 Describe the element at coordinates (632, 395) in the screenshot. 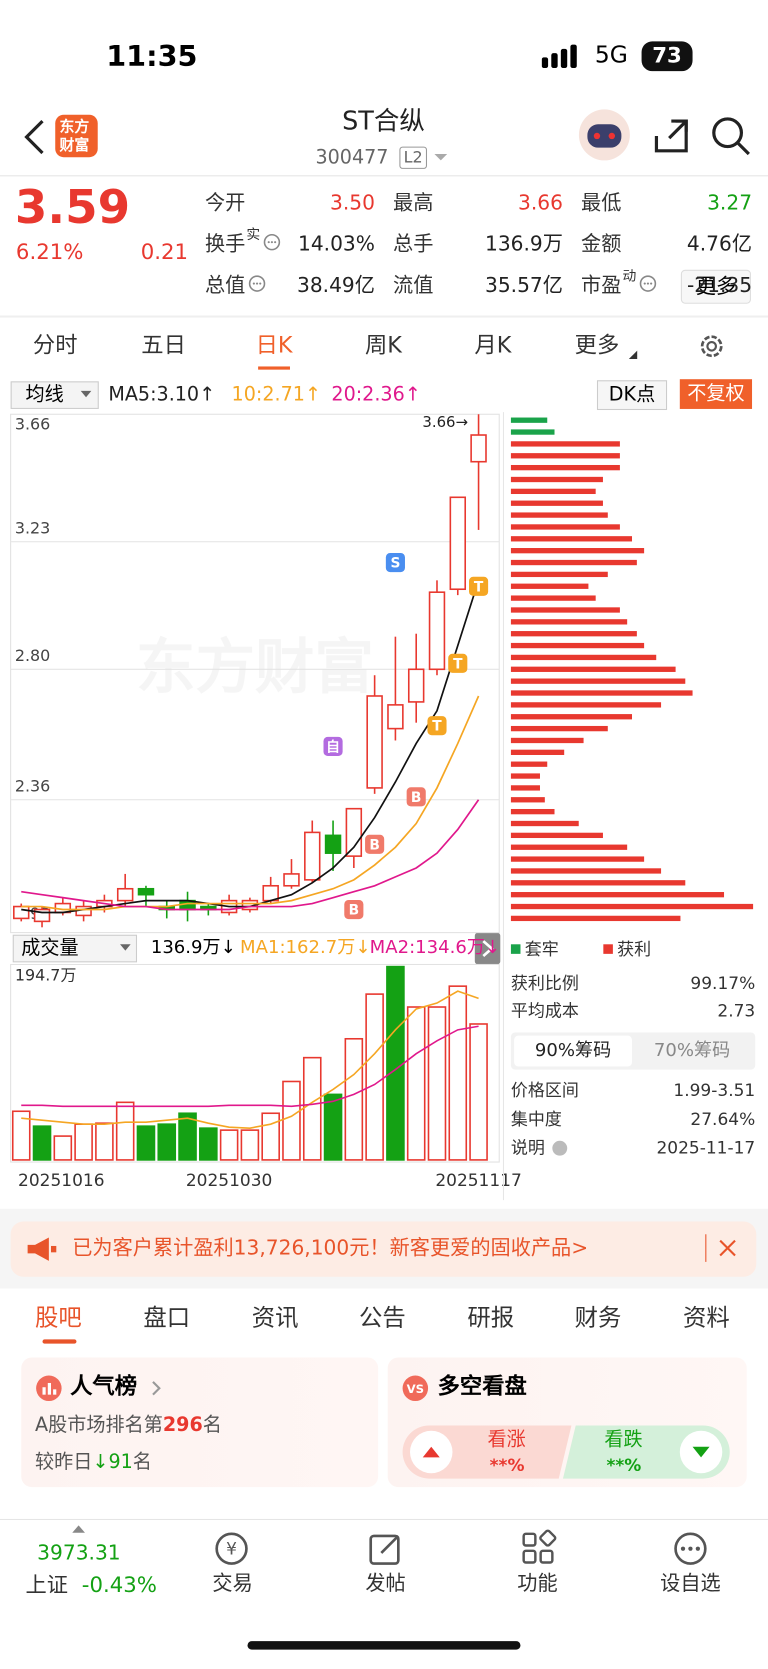

I see `dk-button: DK点` at that location.